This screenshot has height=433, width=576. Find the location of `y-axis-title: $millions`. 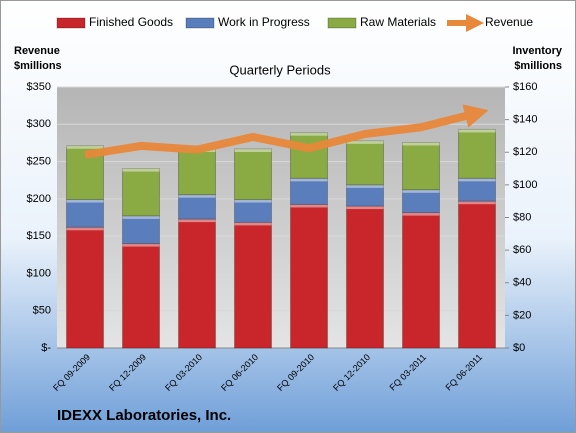

y-axis-title: $millions is located at coordinates (38, 66).